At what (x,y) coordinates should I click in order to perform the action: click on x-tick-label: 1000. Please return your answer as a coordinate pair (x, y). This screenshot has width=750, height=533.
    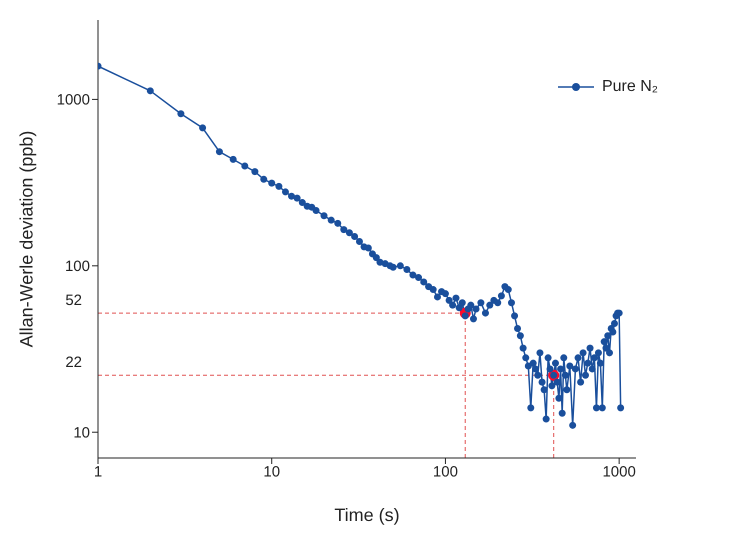
    Looking at the image, I should click on (619, 472).